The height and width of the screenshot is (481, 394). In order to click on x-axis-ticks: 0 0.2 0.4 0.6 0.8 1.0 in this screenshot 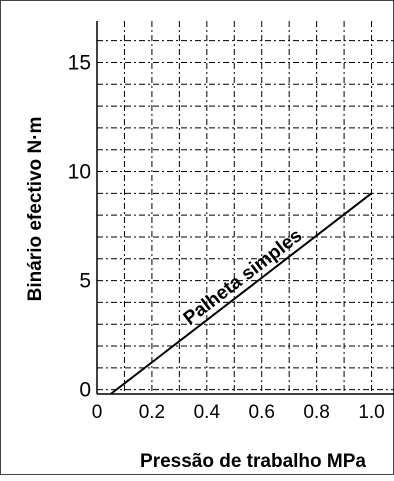, I will do `click(238, 412)`.